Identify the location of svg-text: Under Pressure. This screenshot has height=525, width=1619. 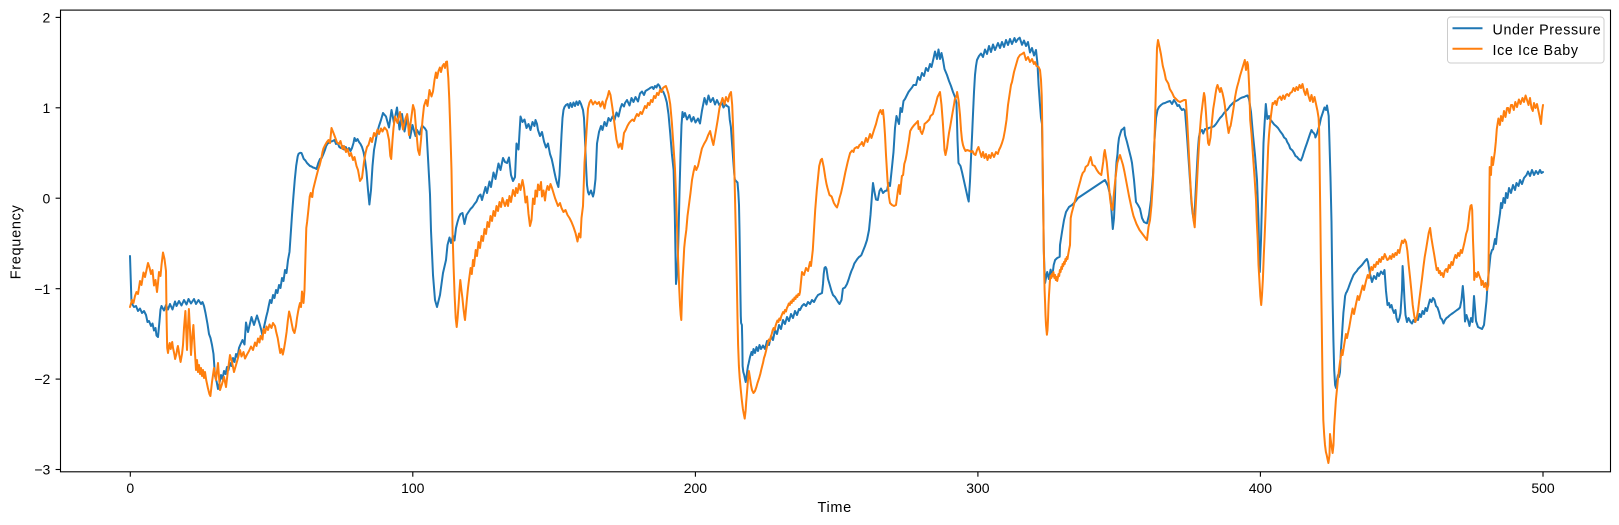
(1547, 30).